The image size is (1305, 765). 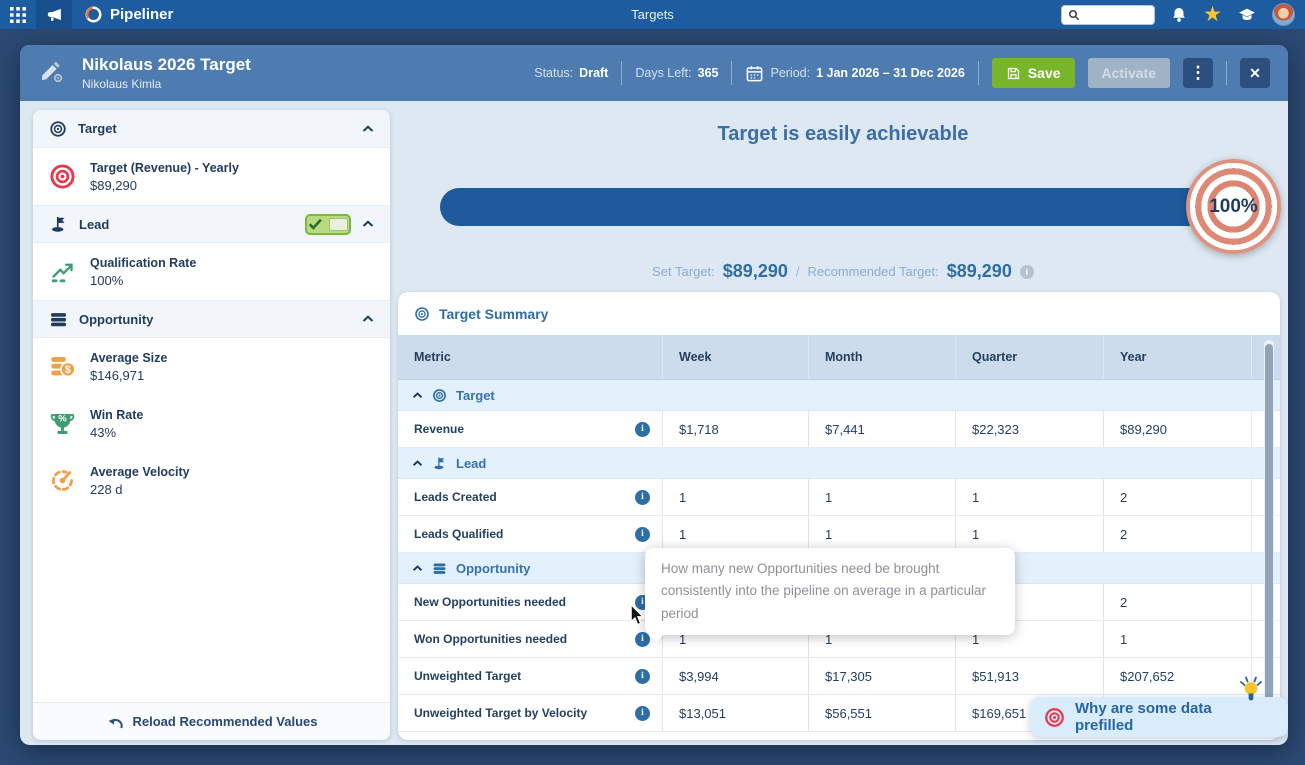 I want to click on set-target-value: $89,290, so click(x=755, y=271).